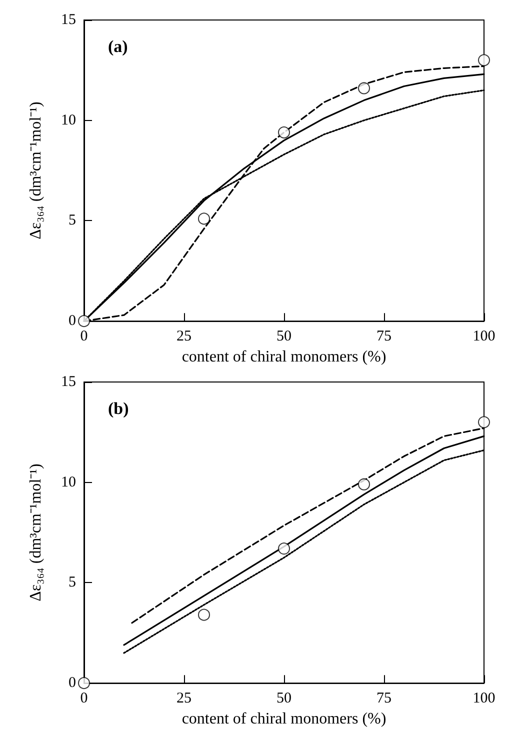  What do you see at coordinates (118, 408) in the screenshot?
I see `annotation: (b)` at bounding box center [118, 408].